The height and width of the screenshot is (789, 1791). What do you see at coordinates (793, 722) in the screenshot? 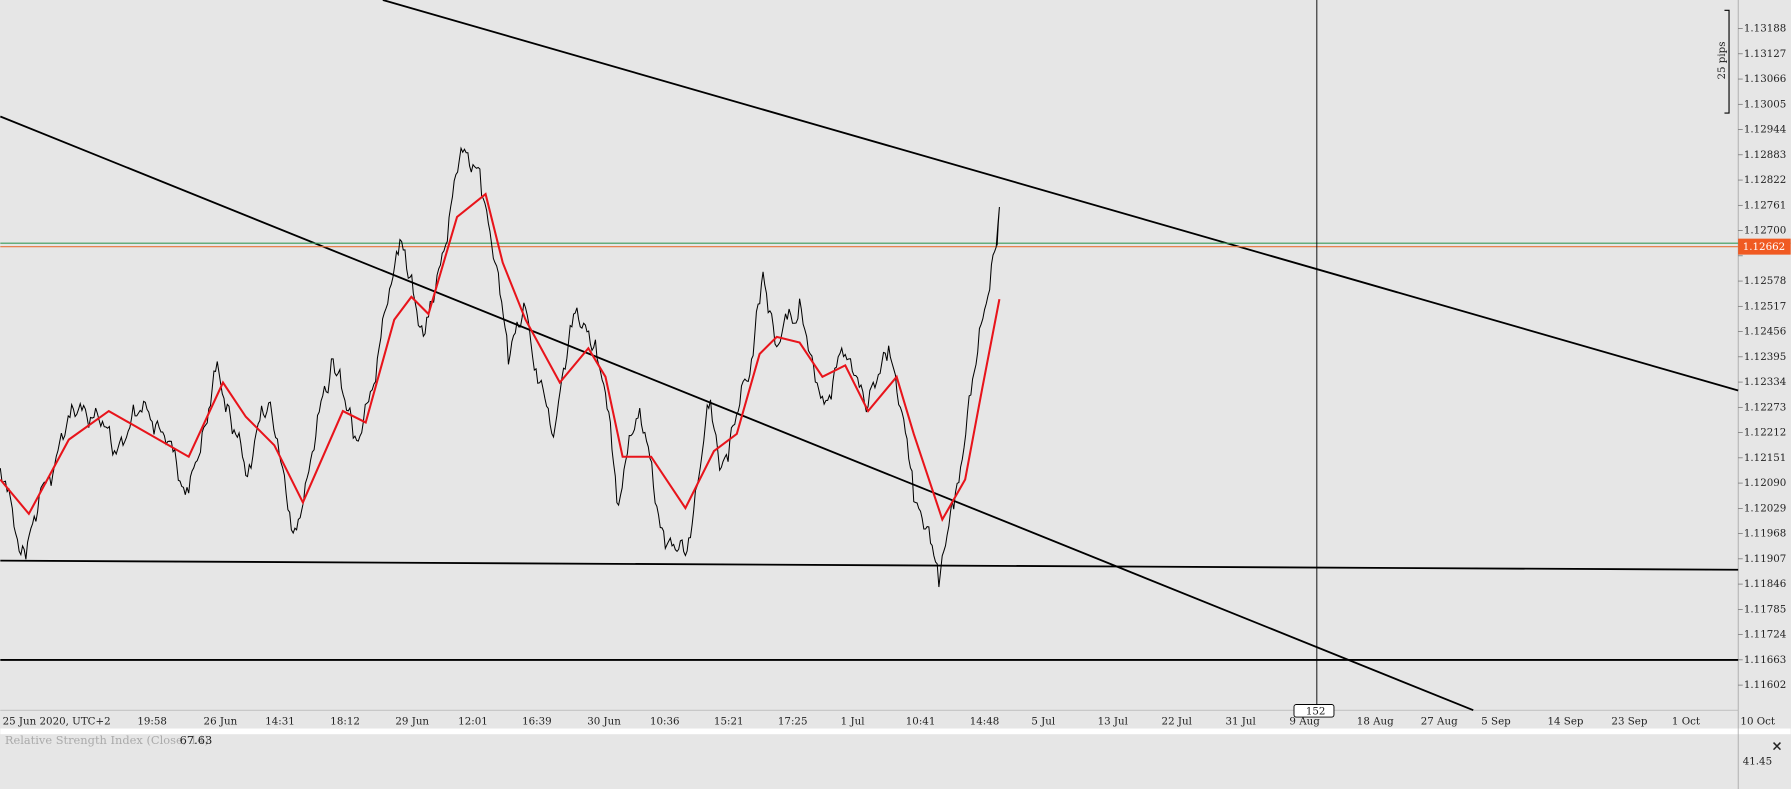
I see `time-label: 17:25` at bounding box center [793, 722].